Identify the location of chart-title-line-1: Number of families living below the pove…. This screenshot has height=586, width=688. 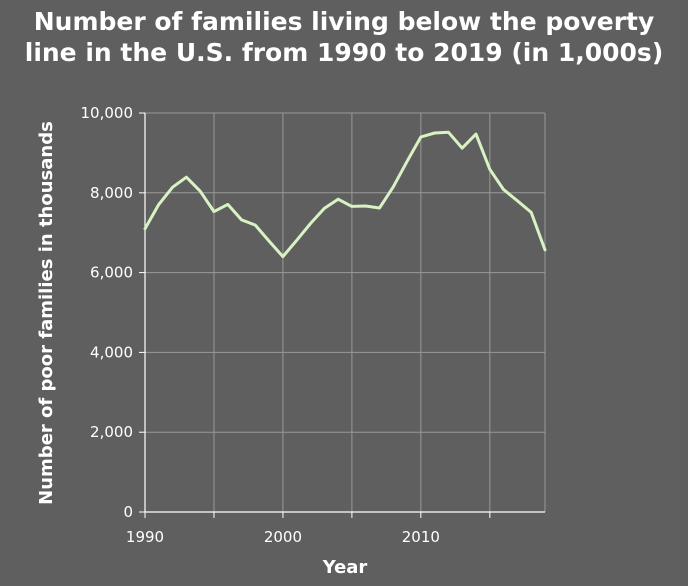
(344, 21).